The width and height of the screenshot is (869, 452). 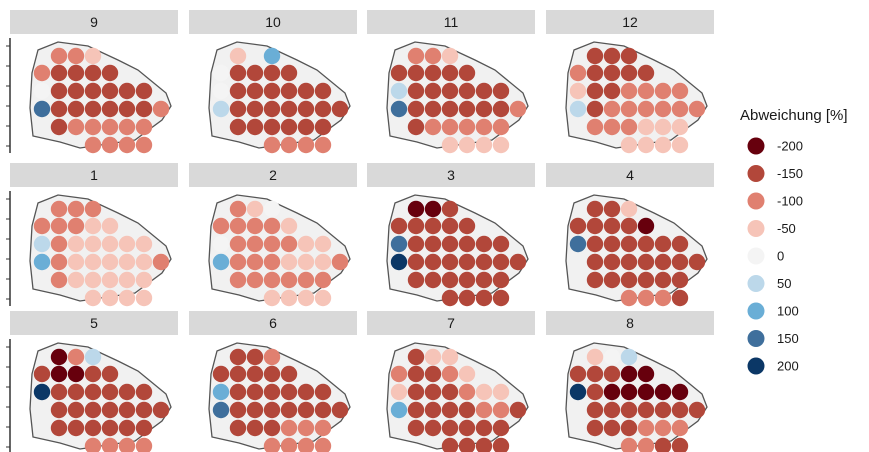 I want to click on panel-2: 2, so click(x=273, y=235).